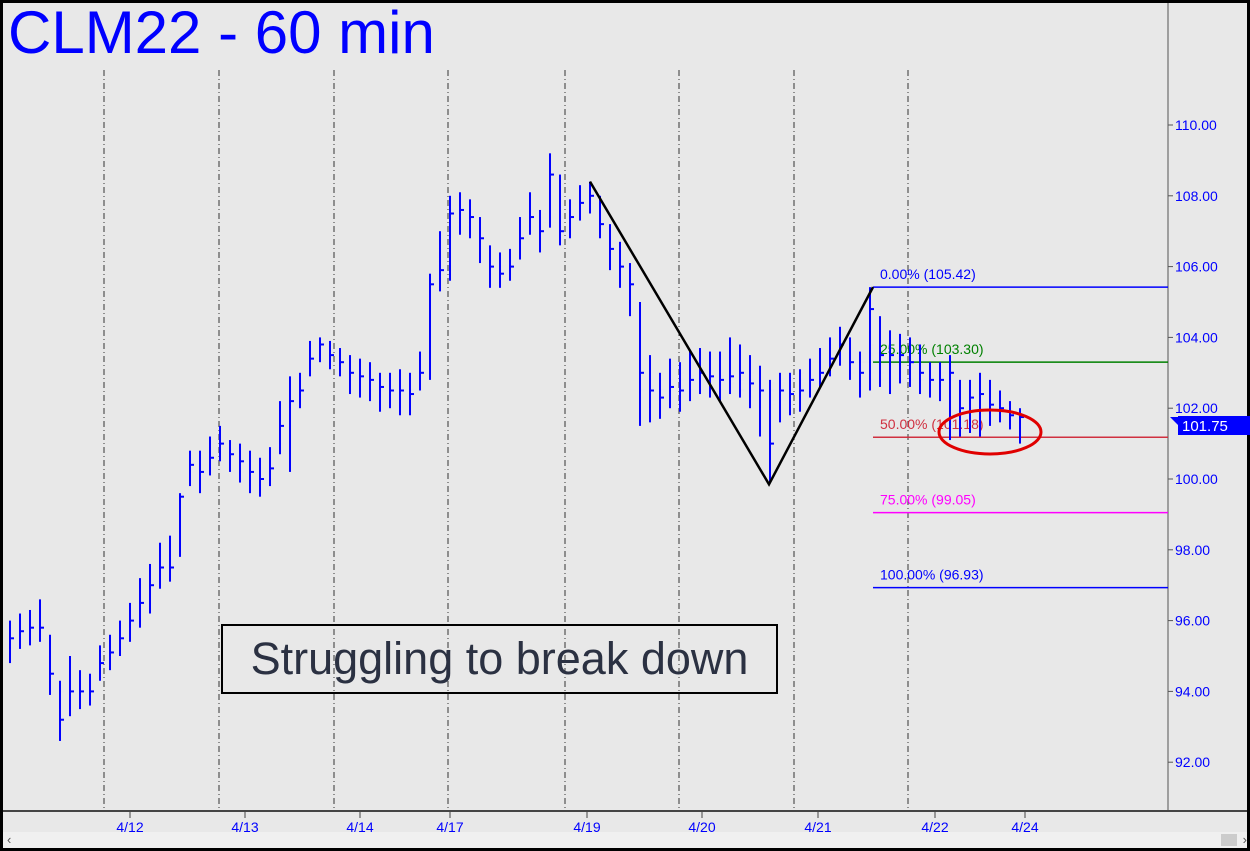 Image resolution: width=1250 pixels, height=851 pixels. What do you see at coordinates (1192, 691) in the screenshot?
I see `y-tick-label: 94.00` at bounding box center [1192, 691].